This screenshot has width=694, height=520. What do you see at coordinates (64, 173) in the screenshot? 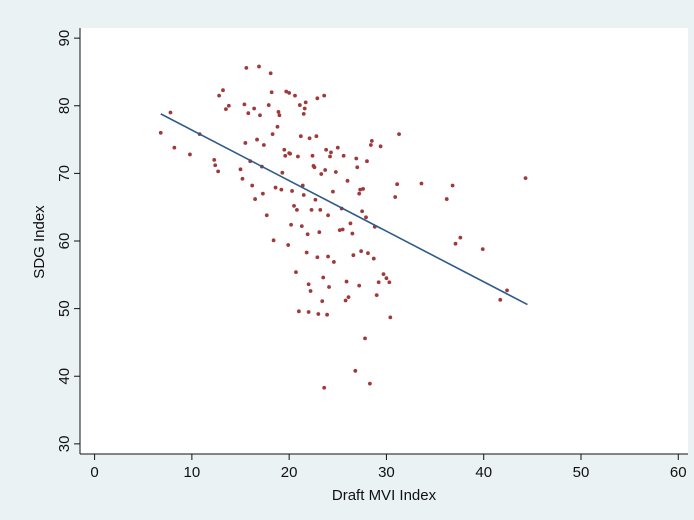
I see `y-tick-label: 70` at bounding box center [64, 173].